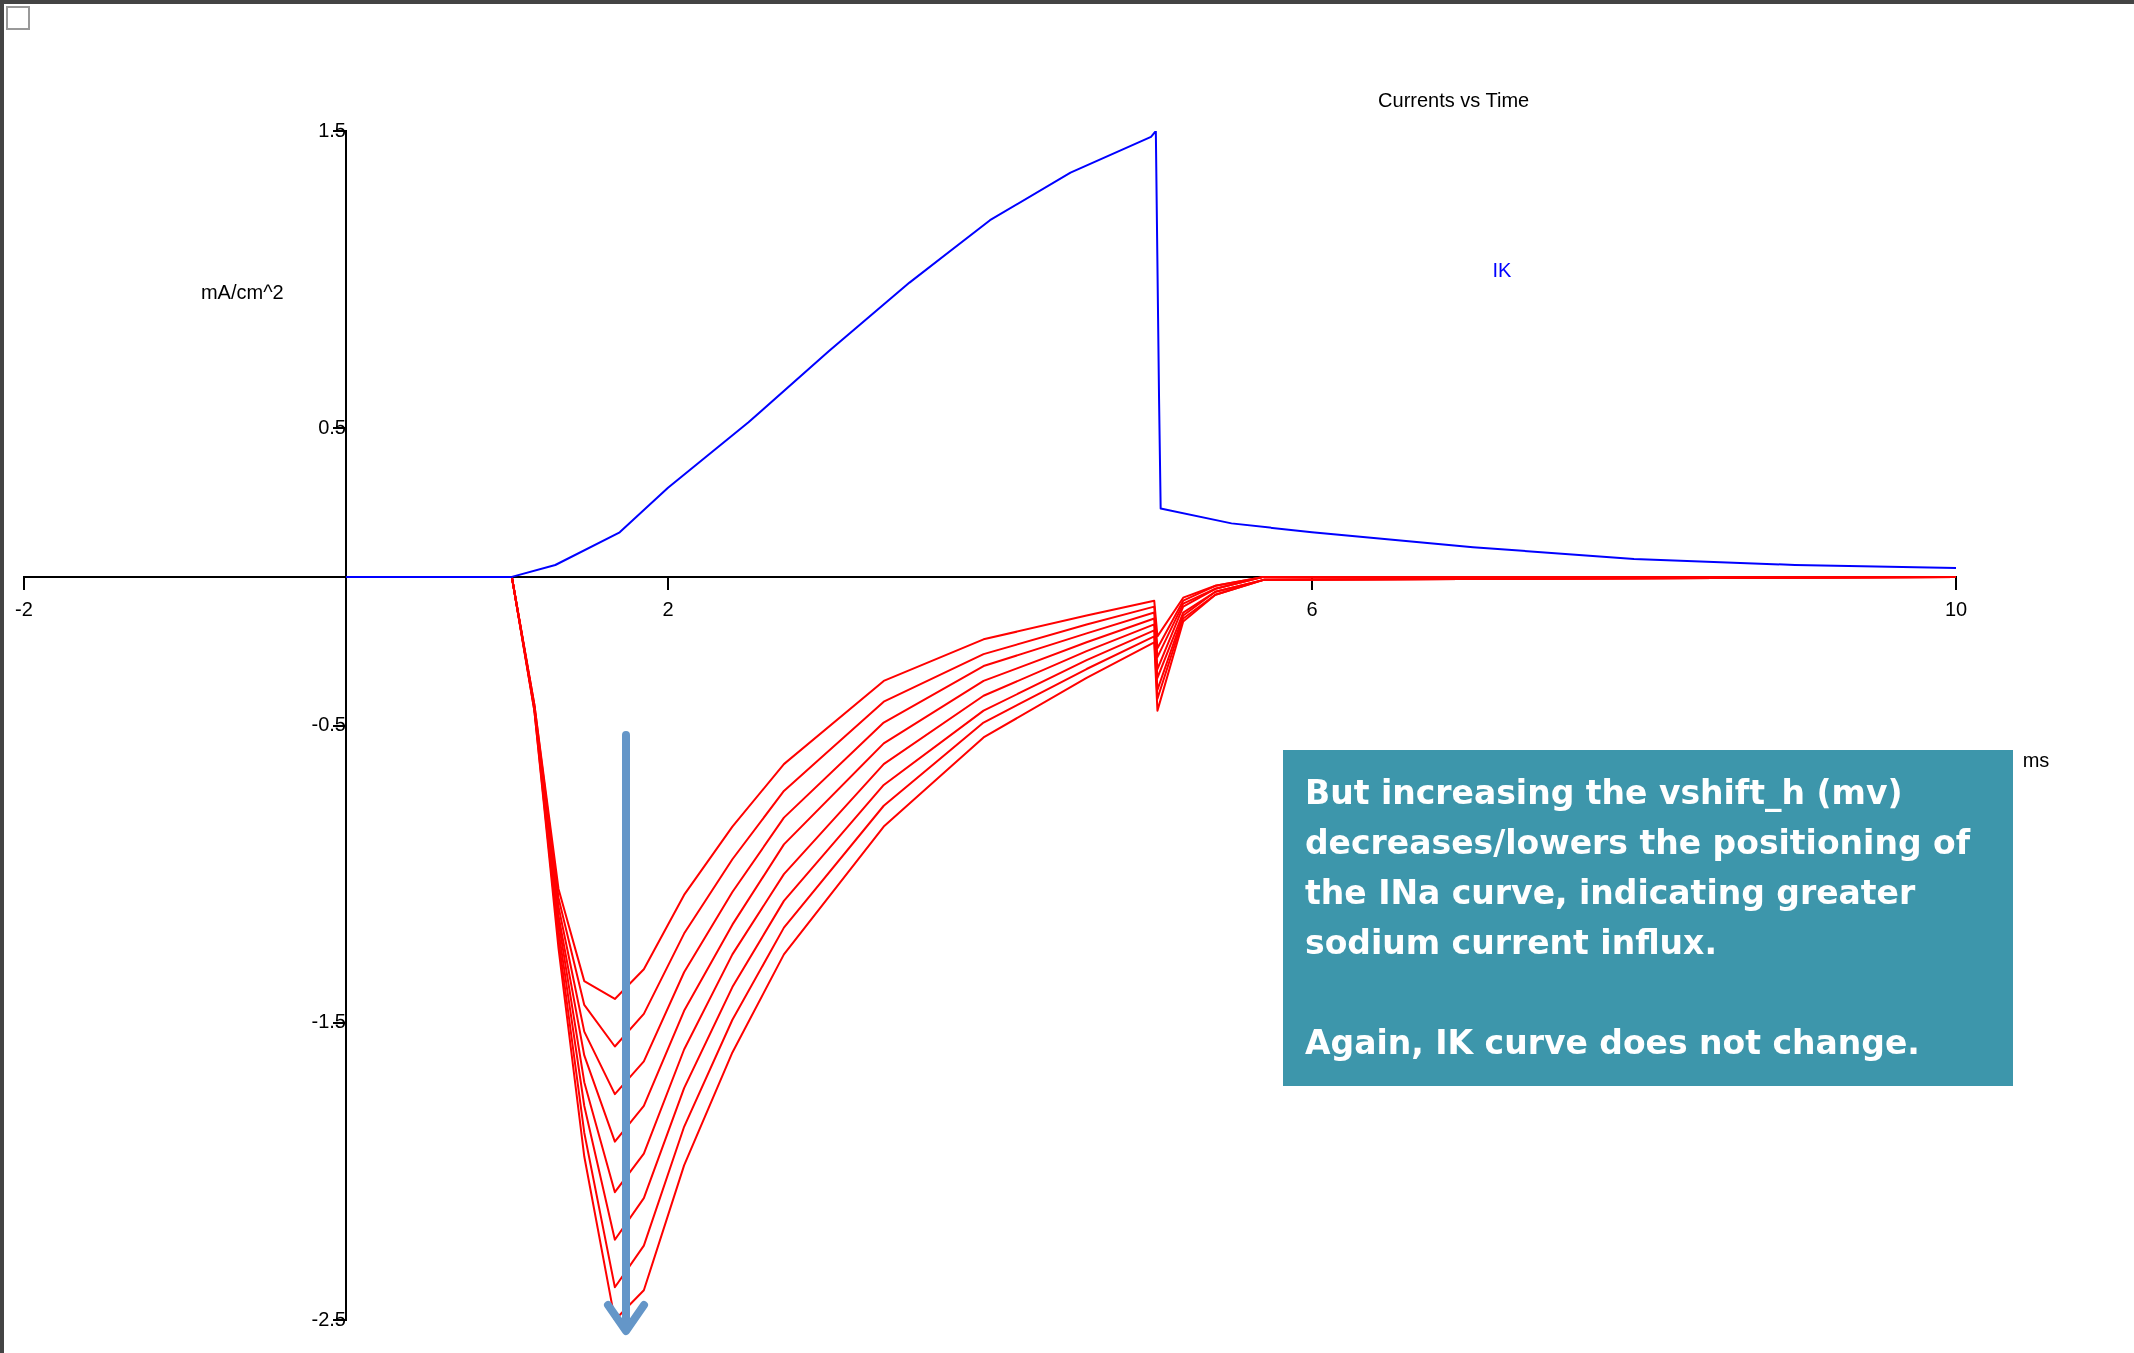 This screenshot has height=1353, width=2134. Describe the element at coordinates (328, 724) in the screenshot. I see `y-tick-label: -0.5` at that location.